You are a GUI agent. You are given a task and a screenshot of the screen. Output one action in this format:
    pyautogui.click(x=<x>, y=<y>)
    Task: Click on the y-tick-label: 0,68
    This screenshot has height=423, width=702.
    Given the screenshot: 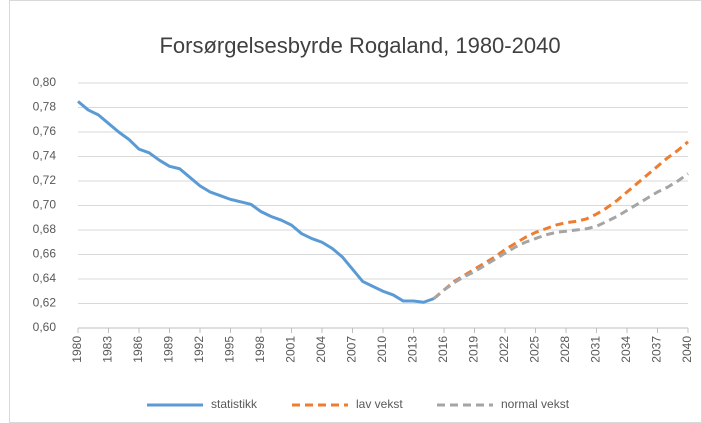 What is the action you would take?
    pyautogui.click(x=45, y=229)
    